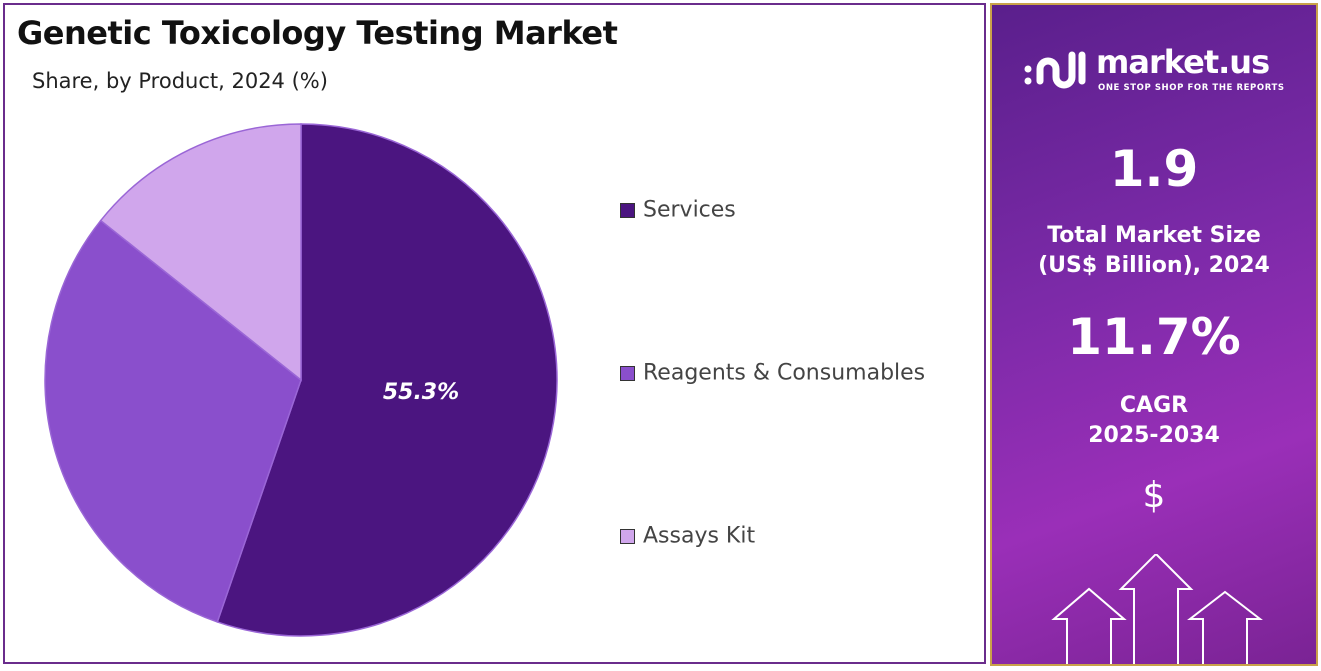 The image size is (1321, 671). I want to click on legend-label: Reagents & Consumables, so click(784, 373).